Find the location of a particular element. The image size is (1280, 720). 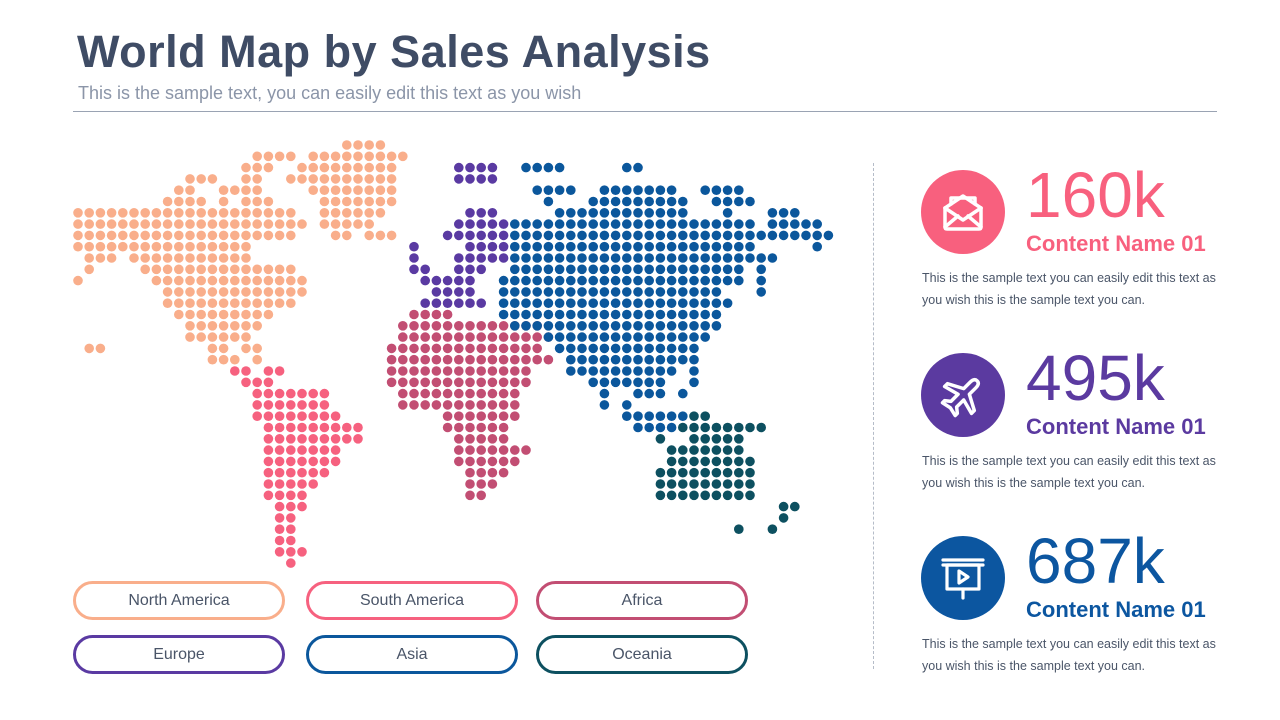

page-title: World Map by Sales Analysis is located at coordinates (394, 51).